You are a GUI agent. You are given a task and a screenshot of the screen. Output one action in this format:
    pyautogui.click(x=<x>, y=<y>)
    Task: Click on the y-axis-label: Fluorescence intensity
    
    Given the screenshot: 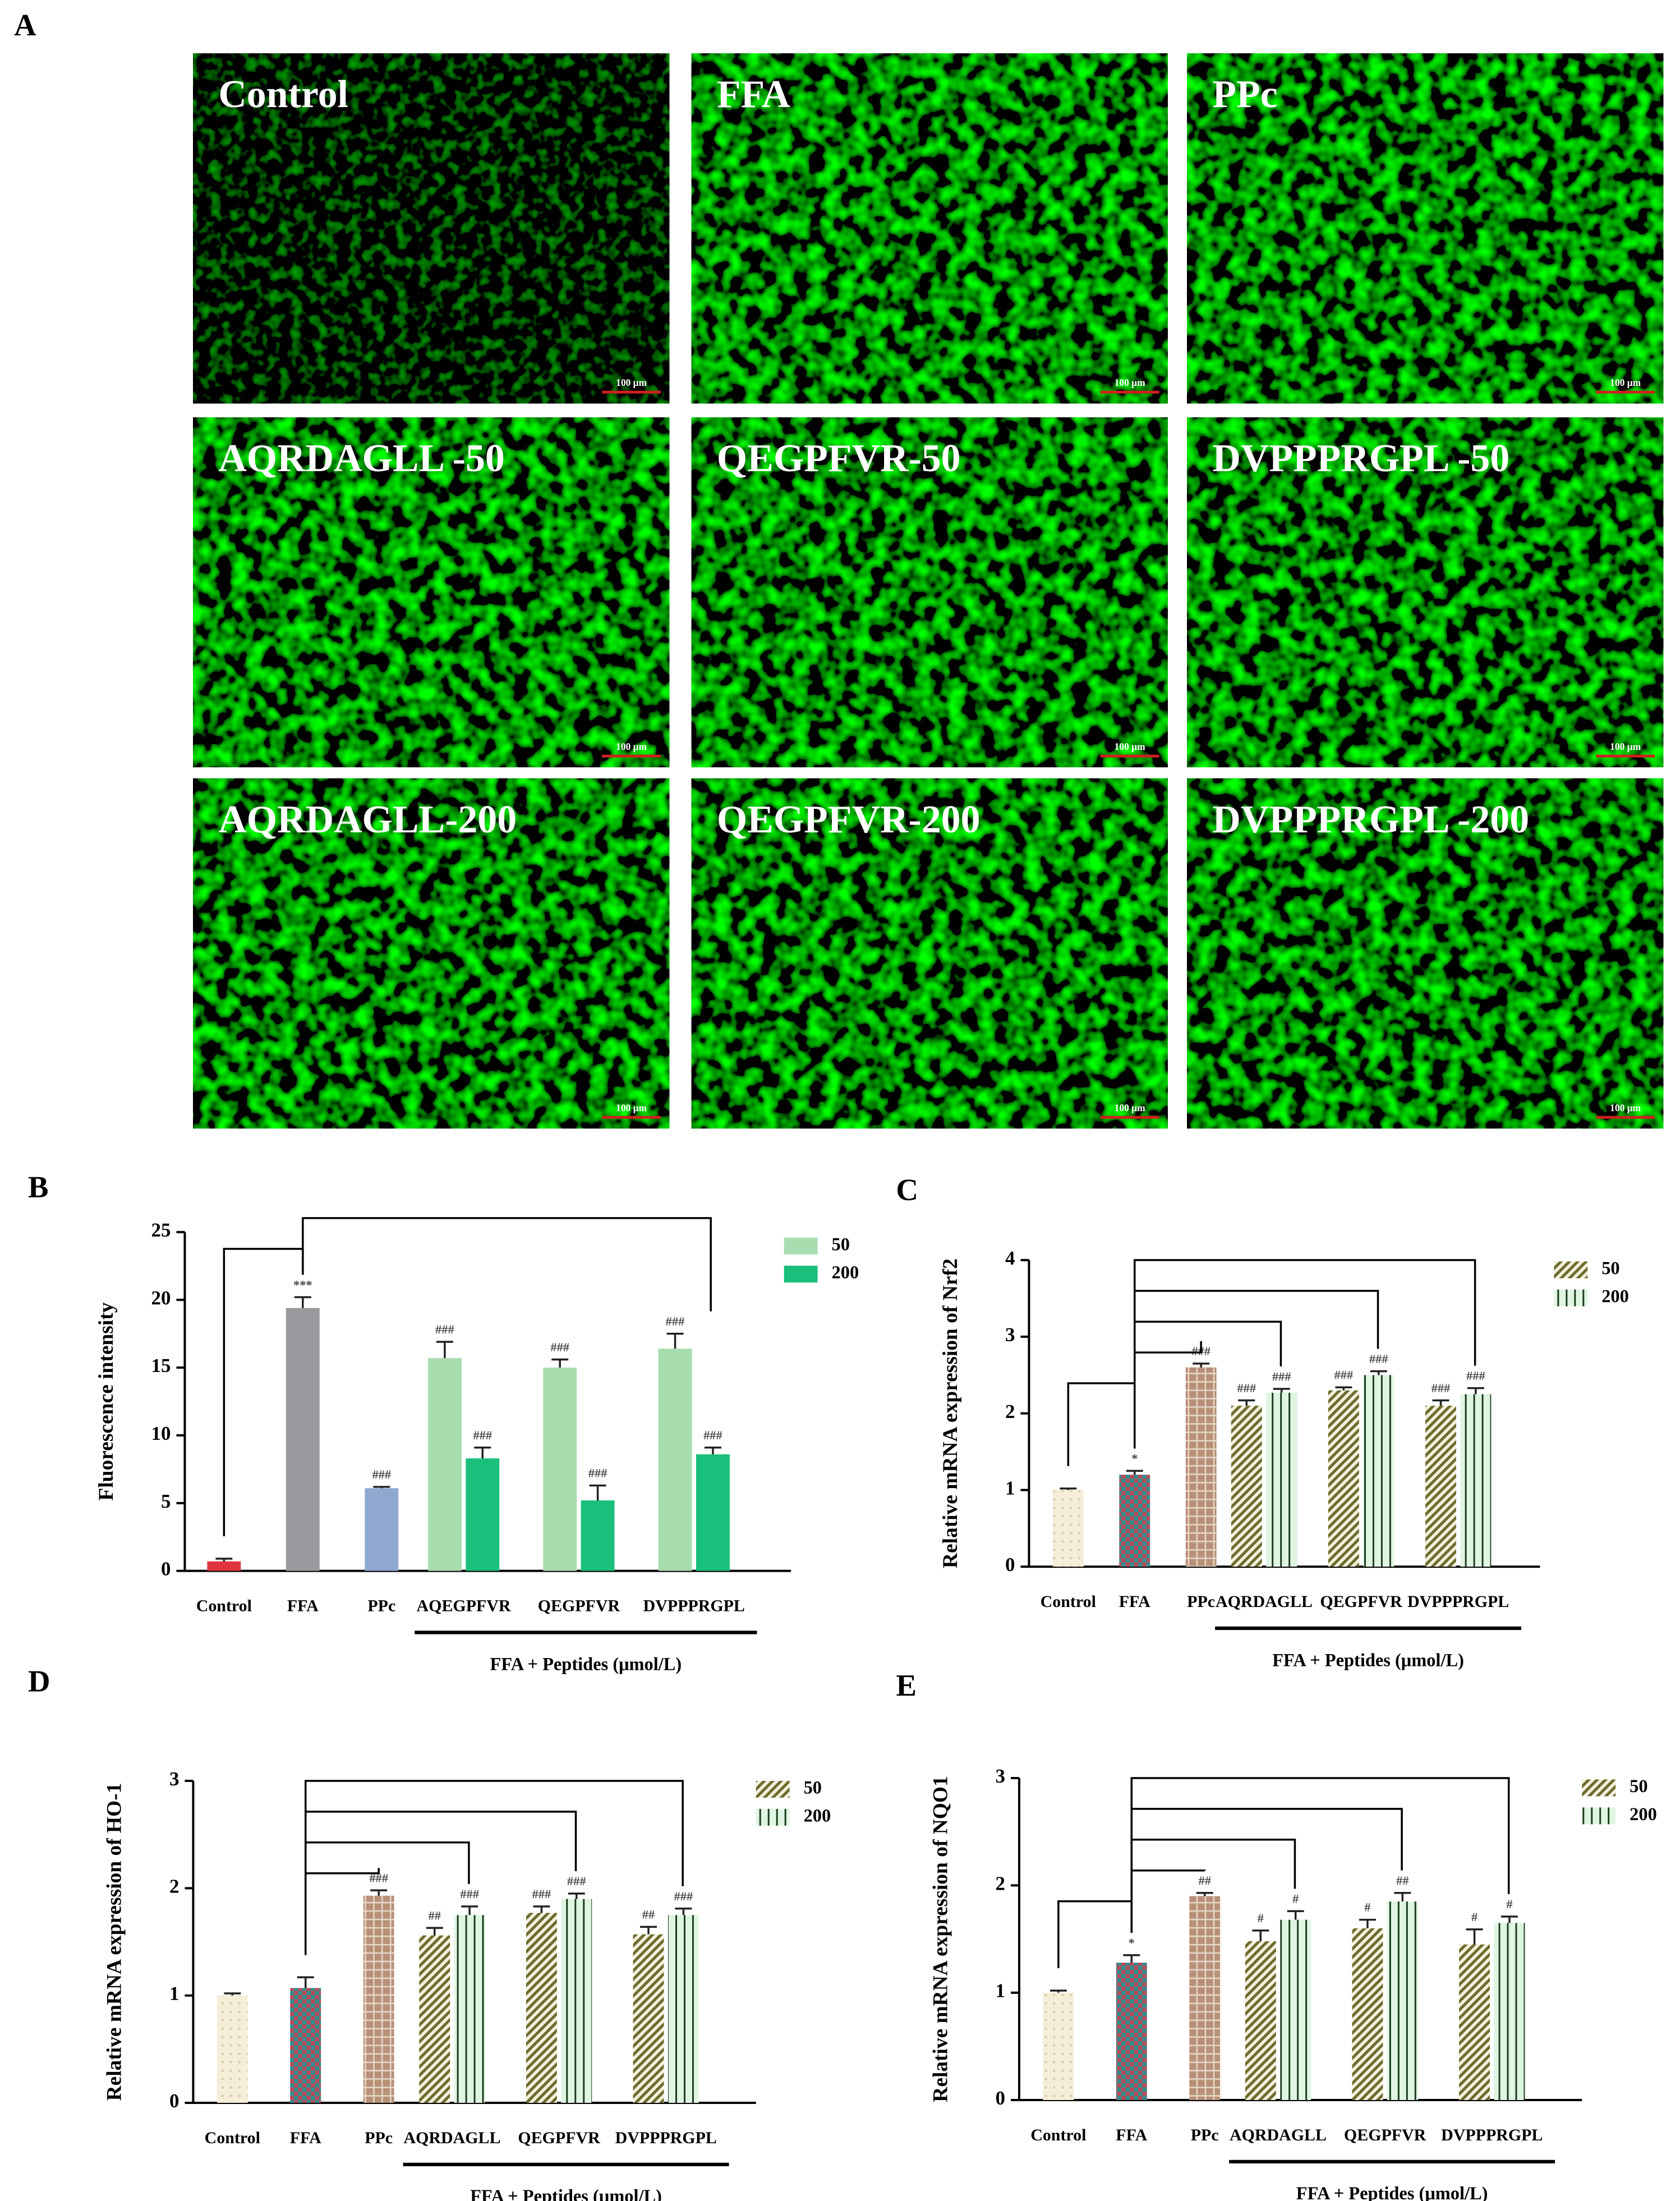 What is the action you would take?
    pyautogui.click(x=107, y=1401)
    